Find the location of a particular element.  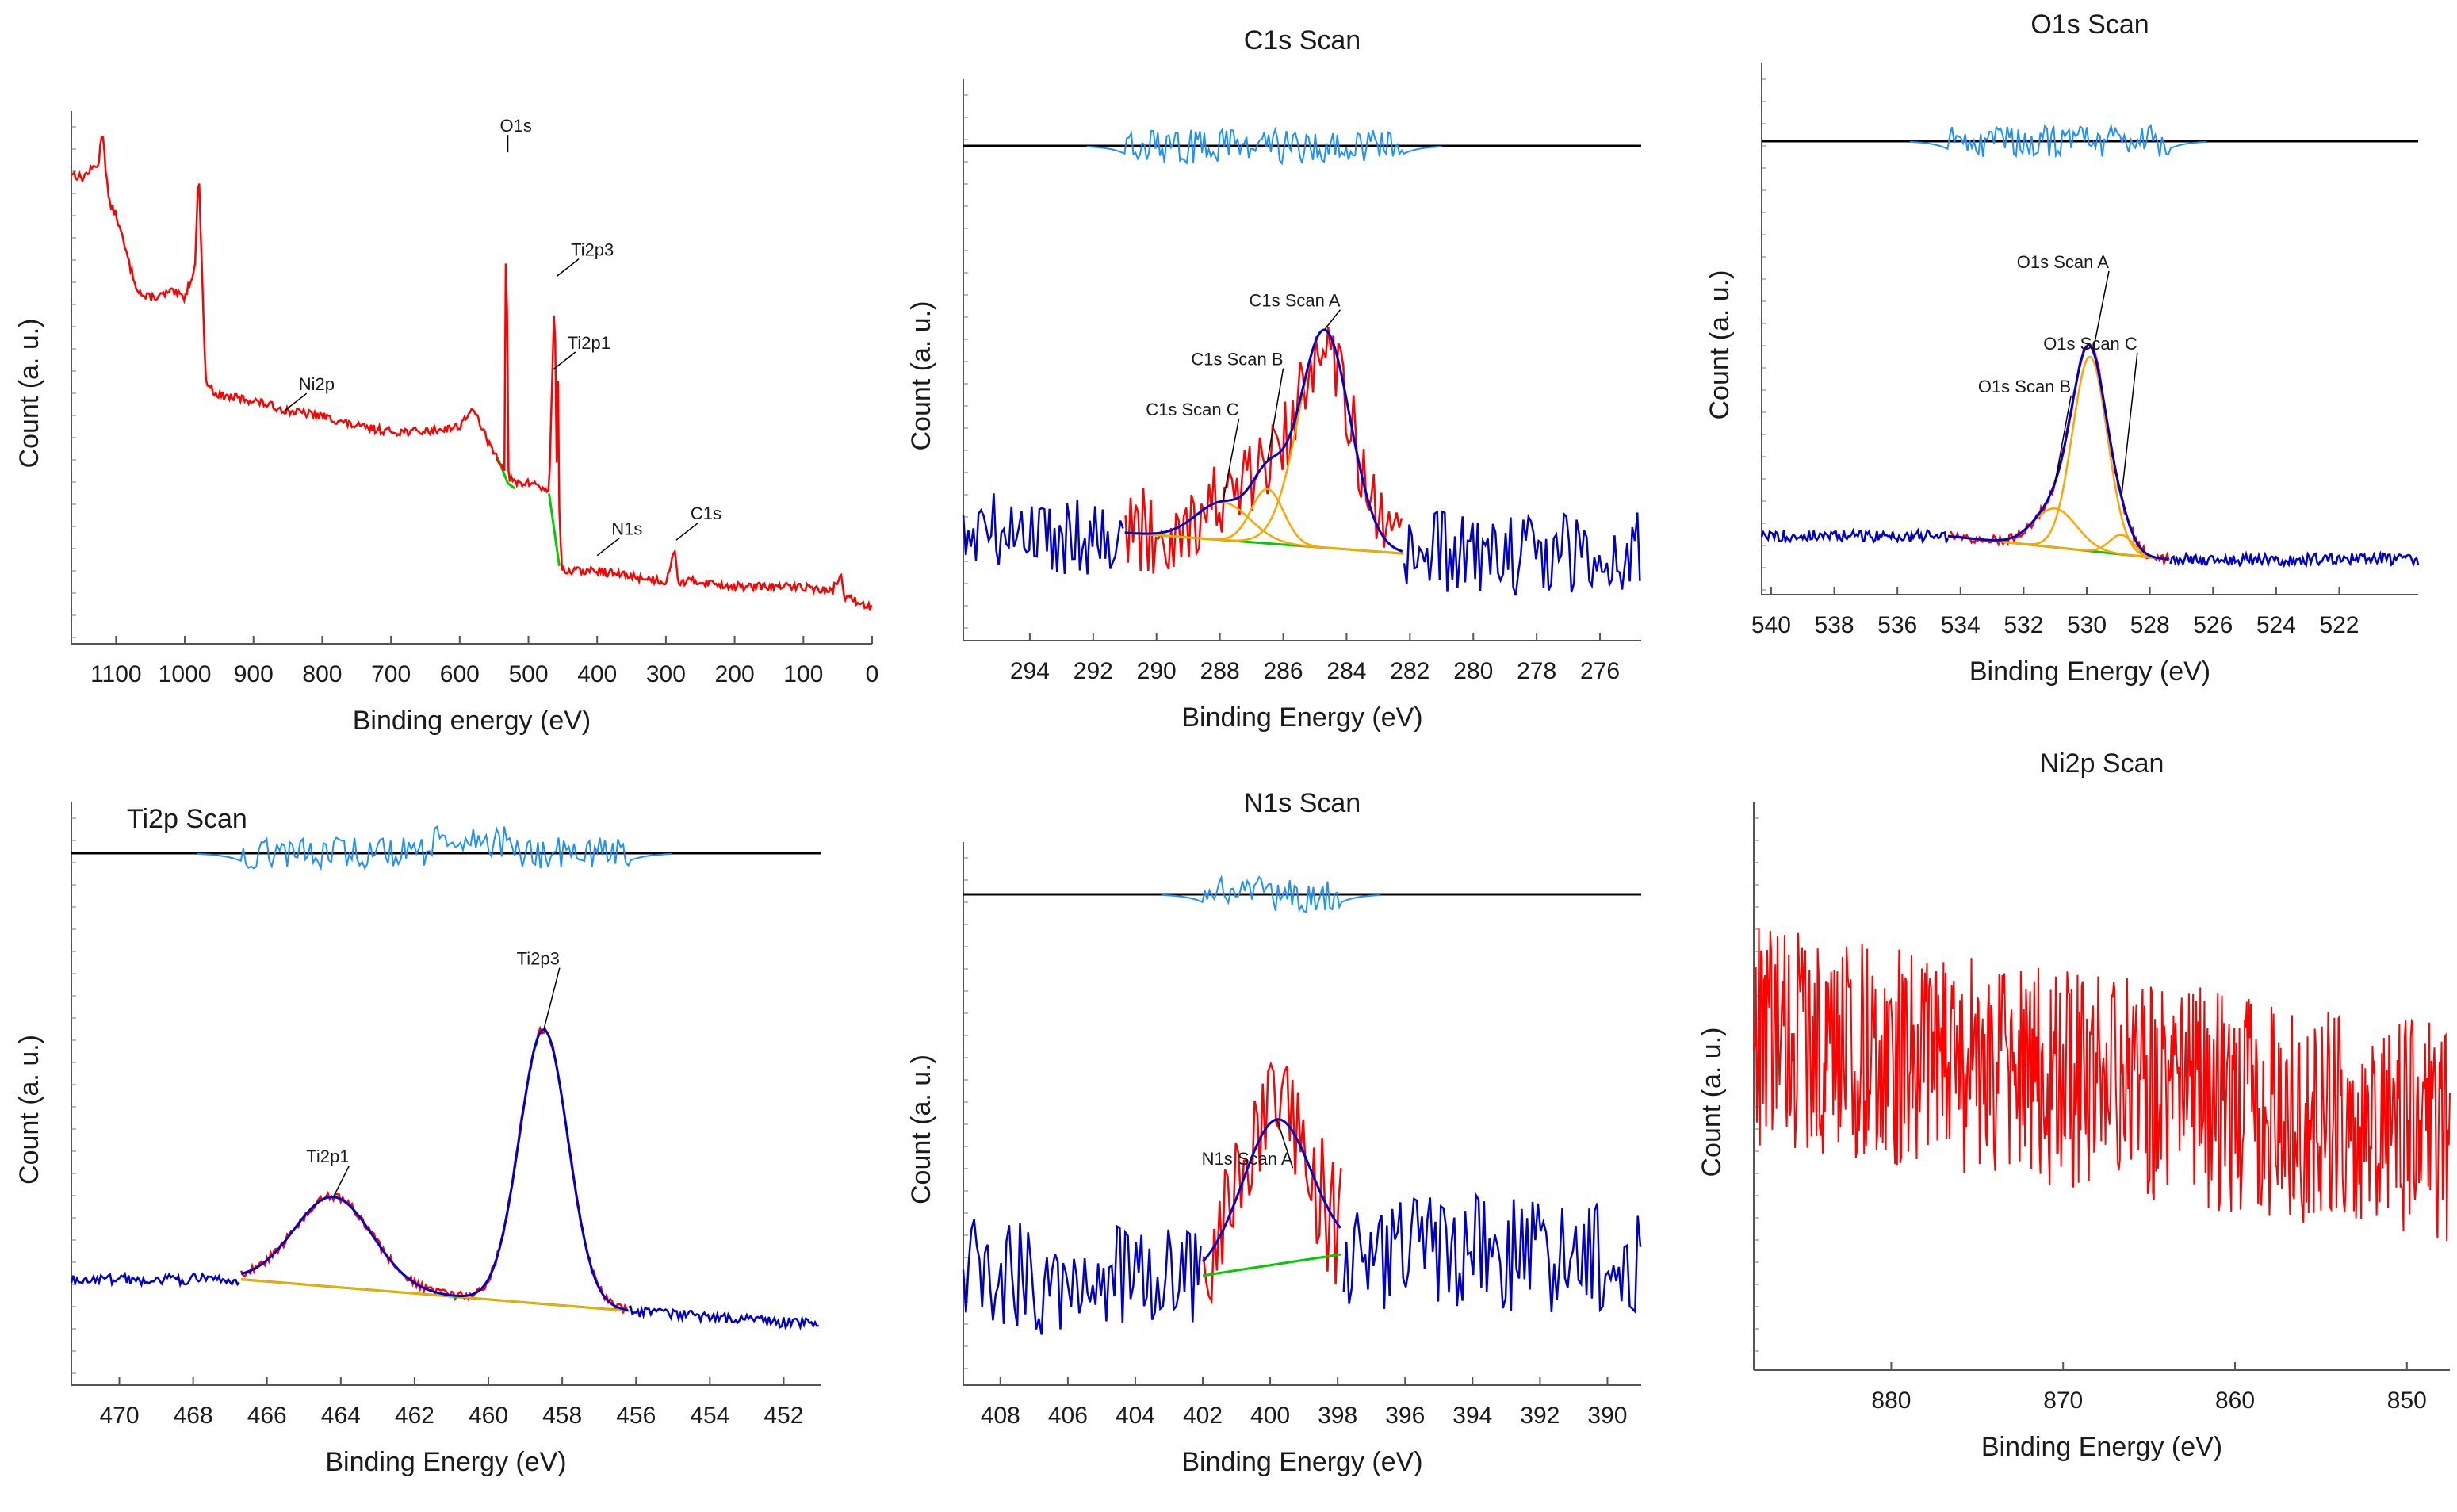

x-tick-label: 880 is located at coordinates (1891, 1401).